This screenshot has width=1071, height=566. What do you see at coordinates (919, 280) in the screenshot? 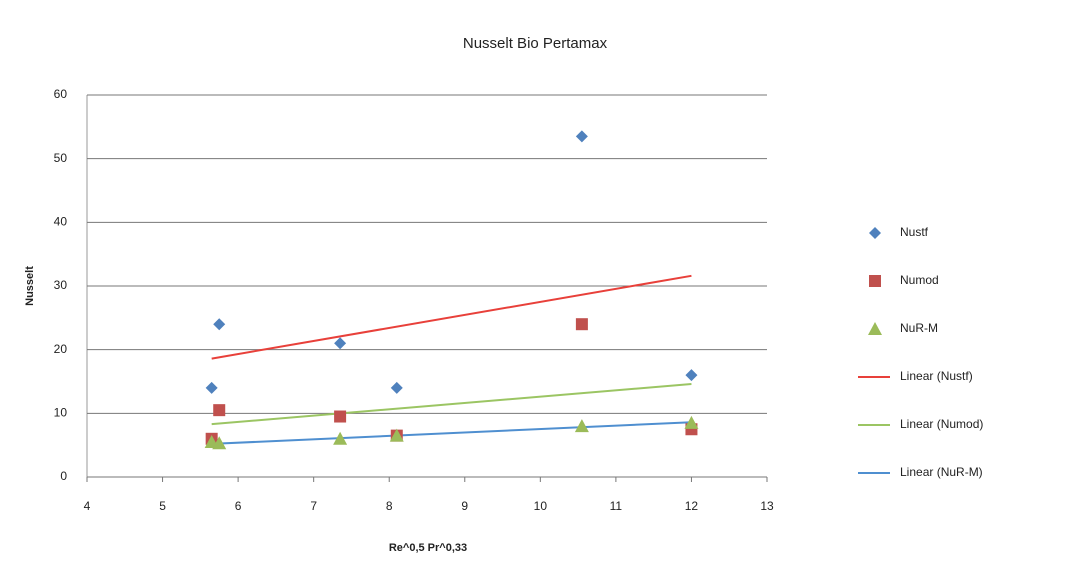
I see `legend-label: Numod` at bounding box center [919, 280].